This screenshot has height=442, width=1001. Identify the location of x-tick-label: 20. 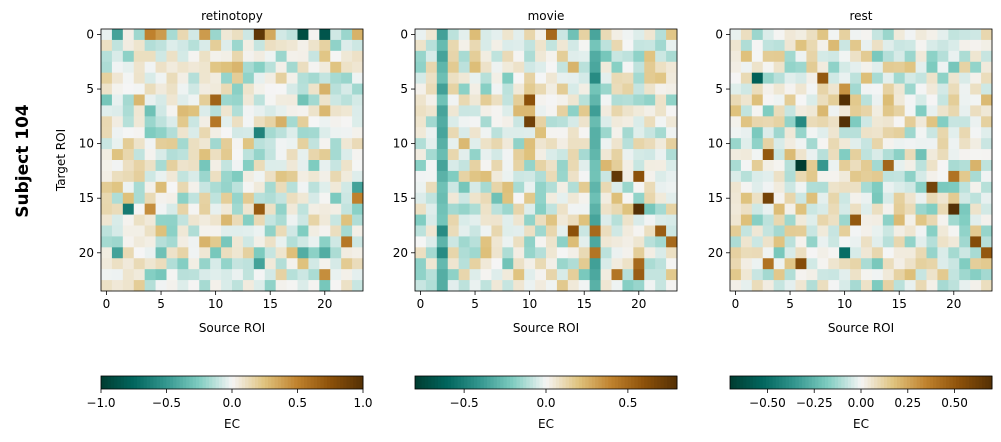
(324, 304).